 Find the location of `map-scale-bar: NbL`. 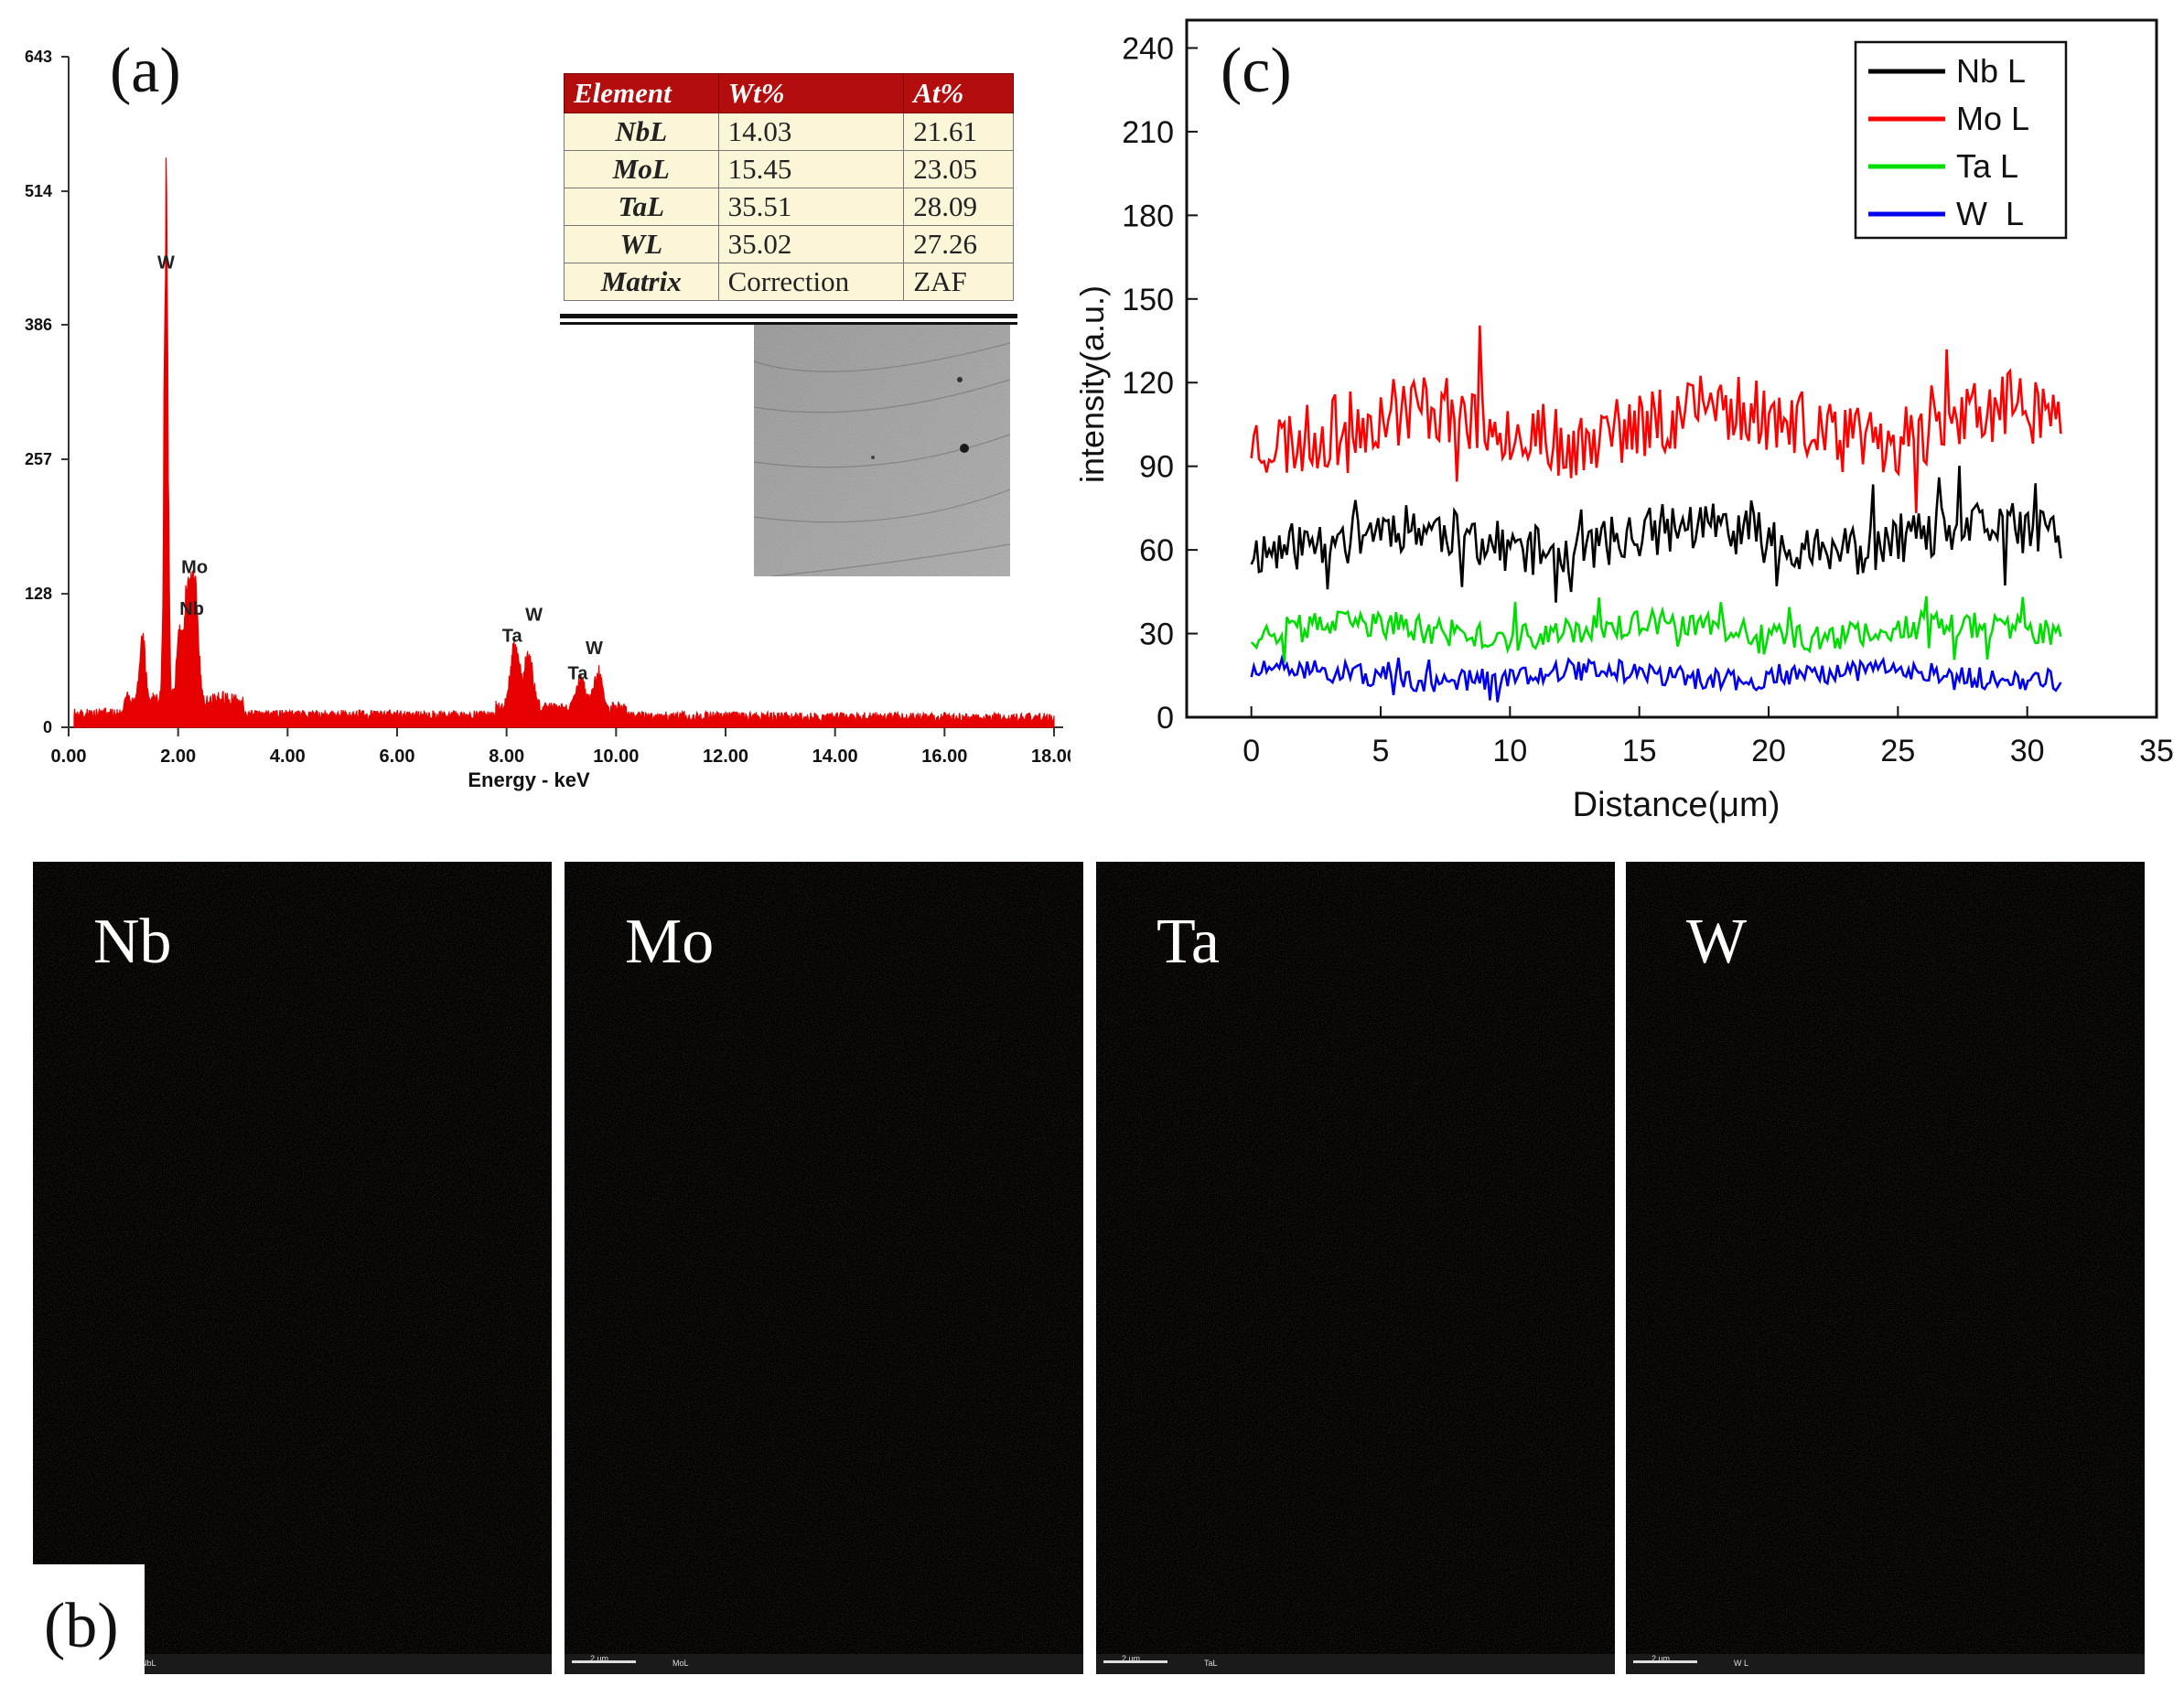

map-scale-bar: NbL is located at coordinates (292, 1664).